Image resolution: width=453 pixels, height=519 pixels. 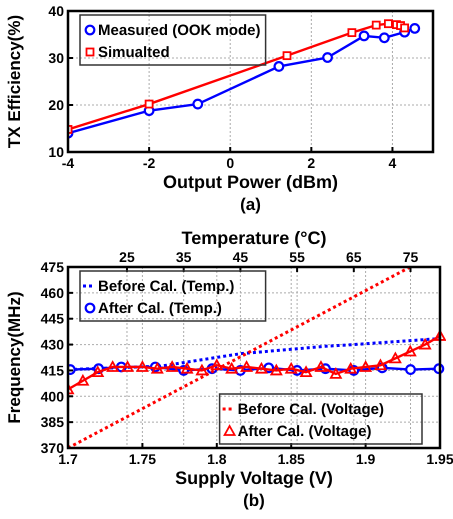 I want to click on x-tick-label: 1.95, so click(x=439, y=459).